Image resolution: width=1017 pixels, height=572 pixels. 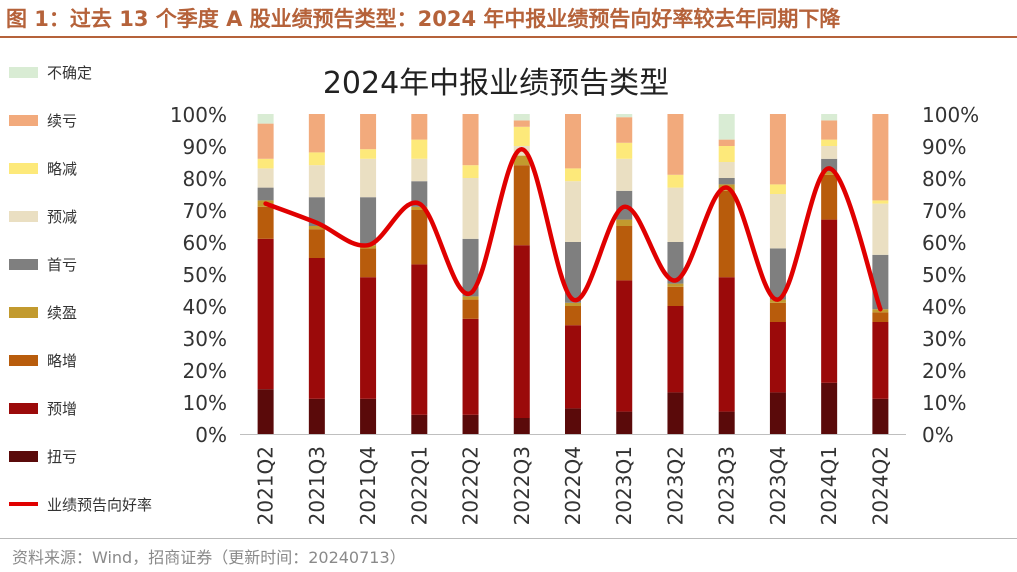 I want to click on y-tick-right-7: 70%, so click(x=944, y=211).